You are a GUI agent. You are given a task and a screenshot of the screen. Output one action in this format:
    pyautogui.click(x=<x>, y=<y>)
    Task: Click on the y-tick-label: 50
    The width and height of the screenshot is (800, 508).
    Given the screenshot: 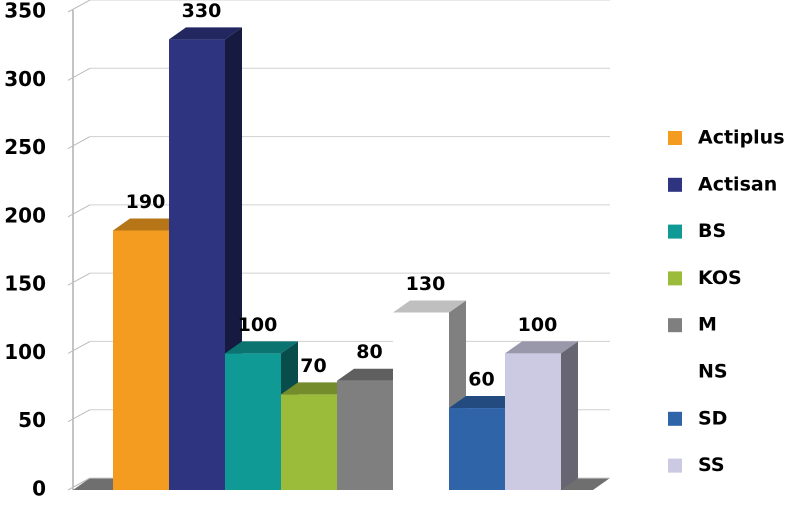 What is the action you would take?
    pyautogui.click(x=32, y=420)
    